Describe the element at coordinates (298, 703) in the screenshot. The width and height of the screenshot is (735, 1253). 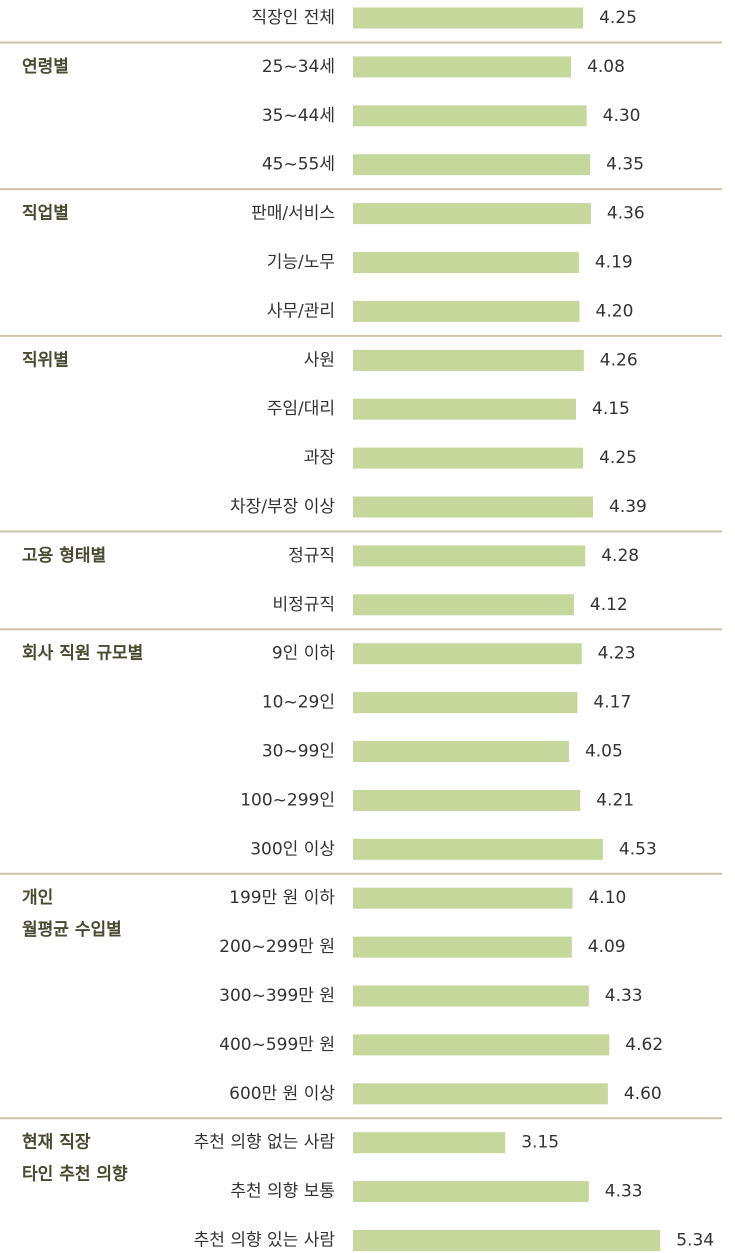
I see `category-label: 10~29인` at that location.